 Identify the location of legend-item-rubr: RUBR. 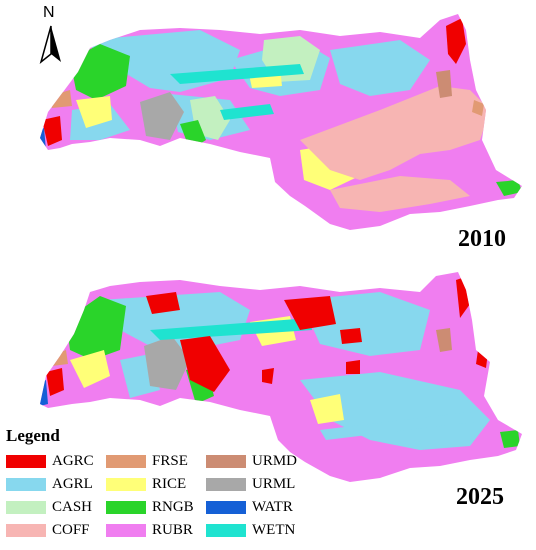
(149, 530).